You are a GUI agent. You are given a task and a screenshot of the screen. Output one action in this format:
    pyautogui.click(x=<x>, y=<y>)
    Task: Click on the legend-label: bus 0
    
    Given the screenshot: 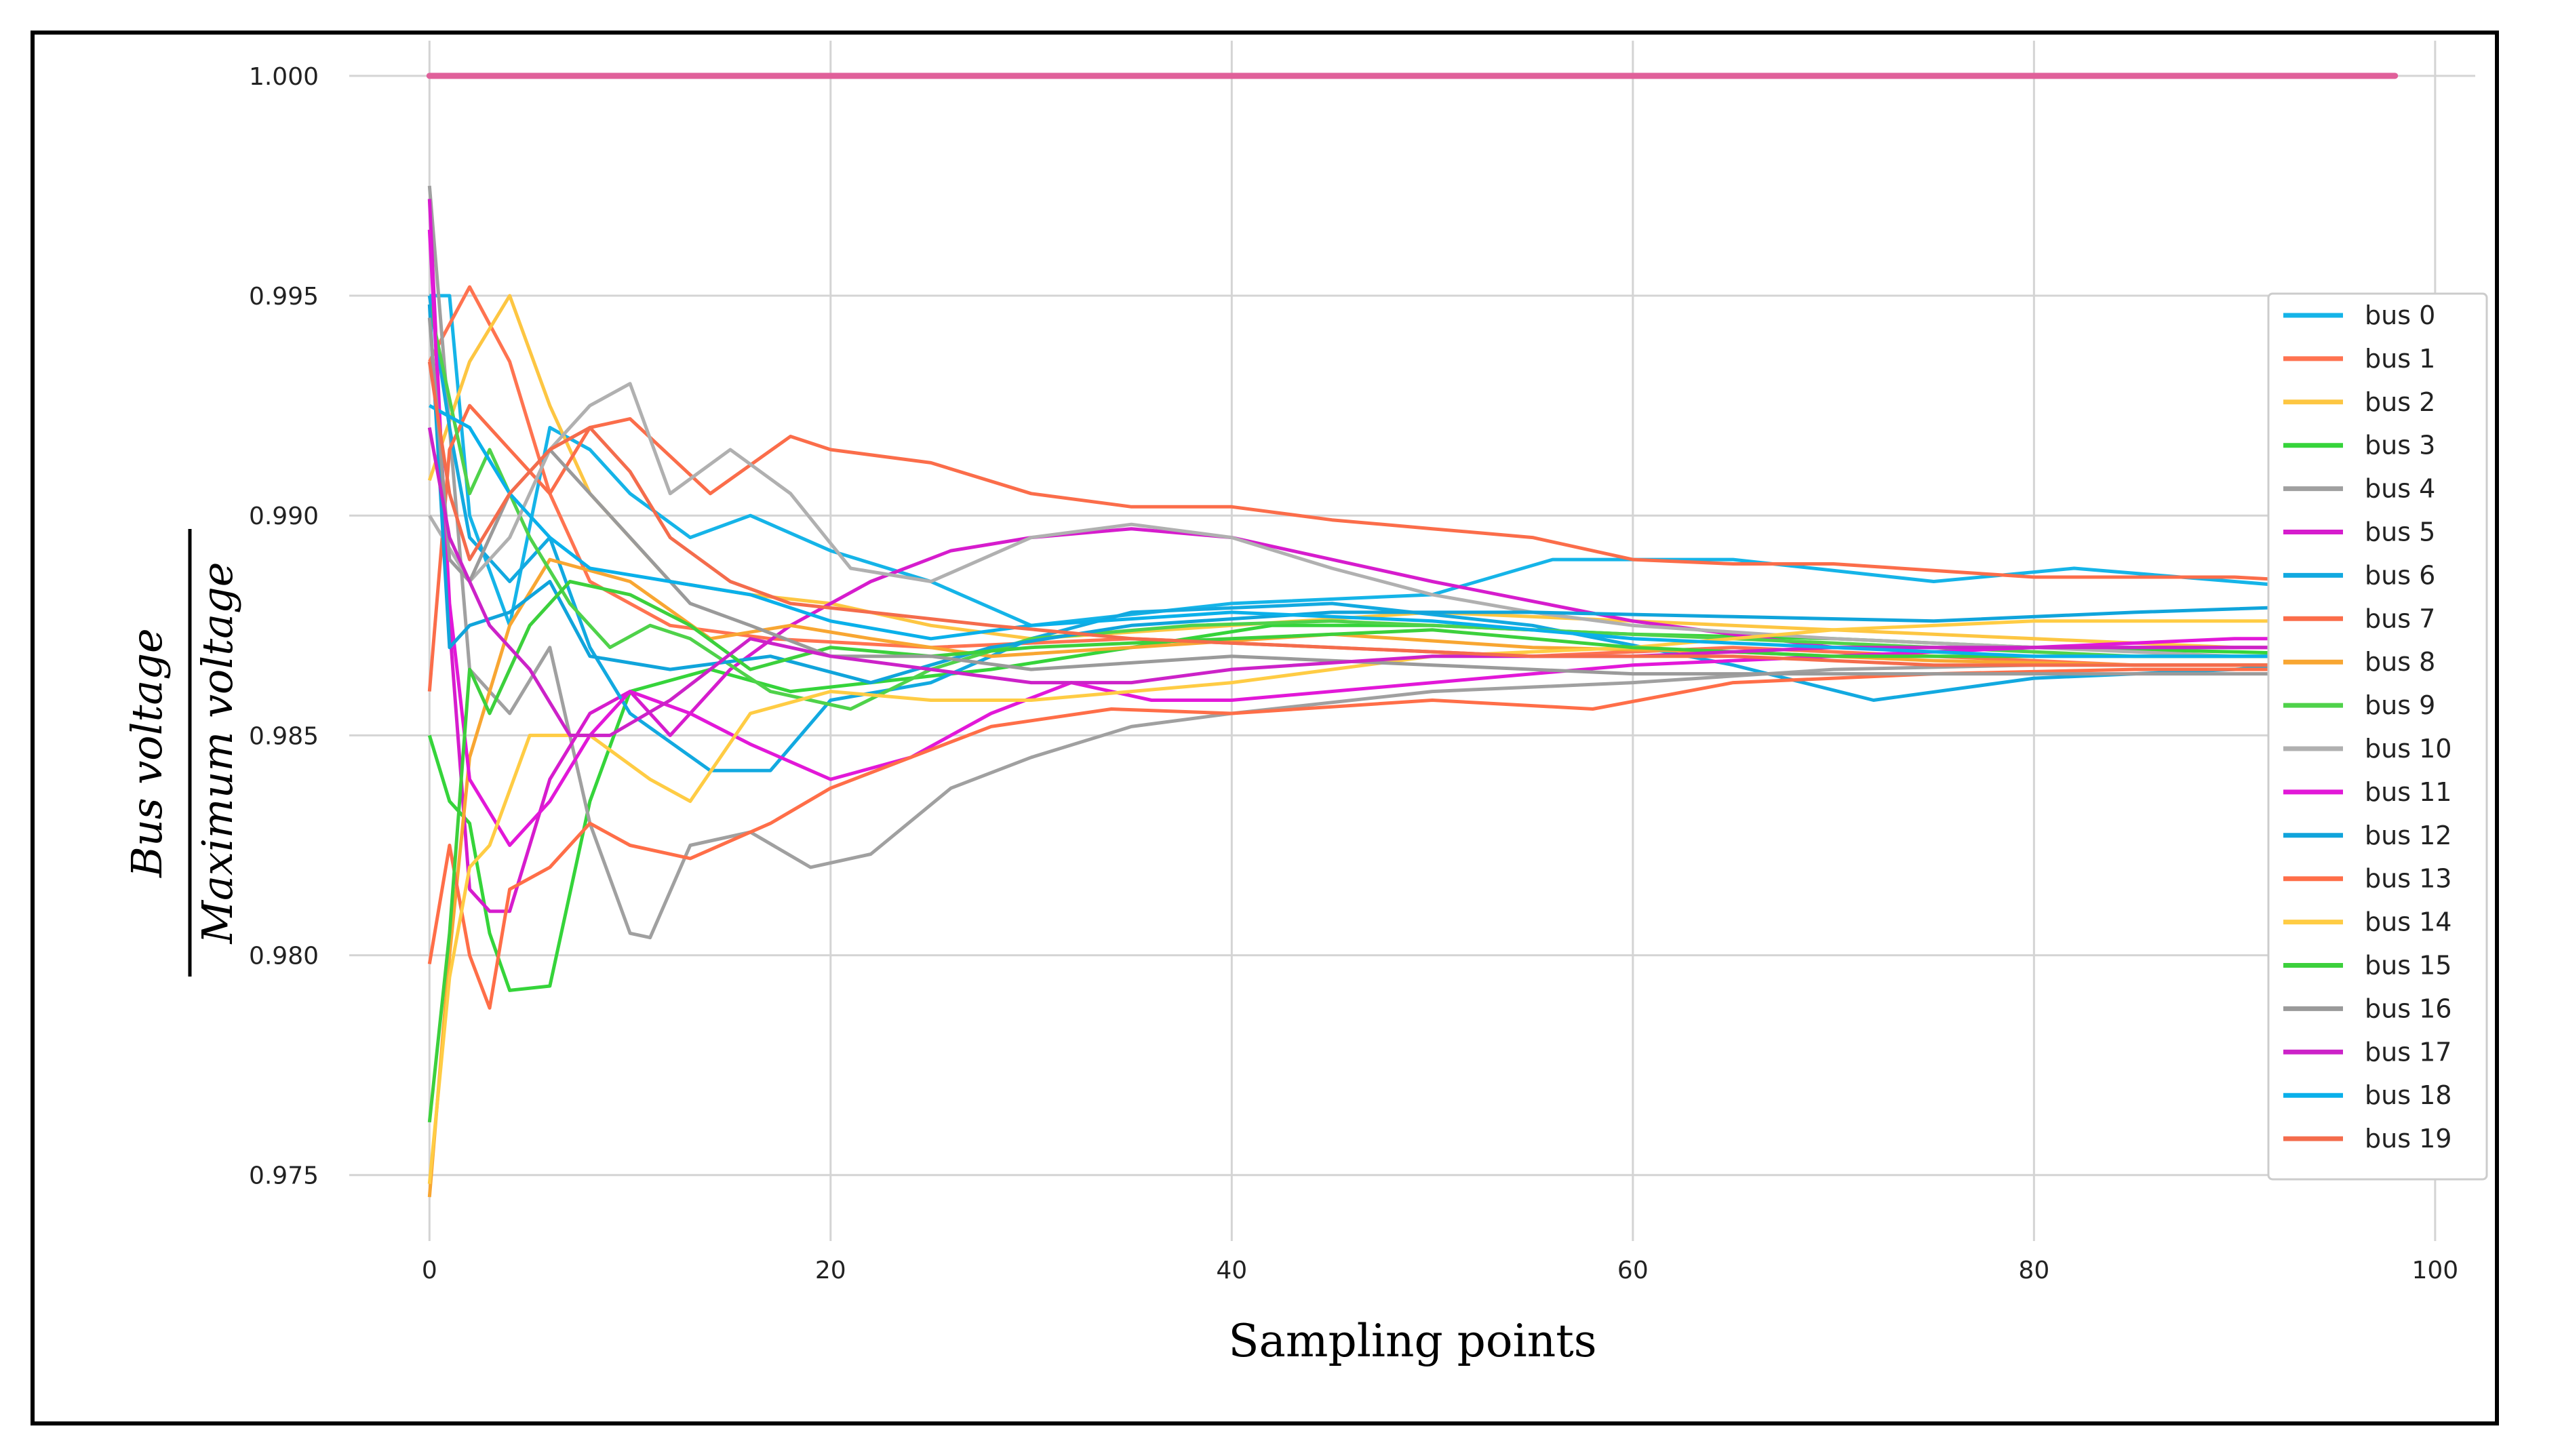 What is the action you would take?
    pyautogui.click(x=2400, y=315)
    